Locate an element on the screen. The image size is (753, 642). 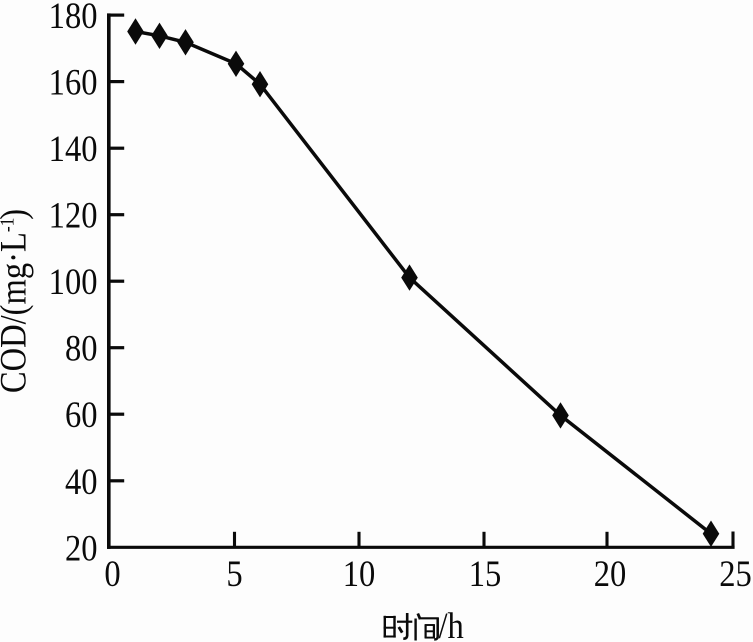
svg-text: 60 is located at coordinates (81, 414).